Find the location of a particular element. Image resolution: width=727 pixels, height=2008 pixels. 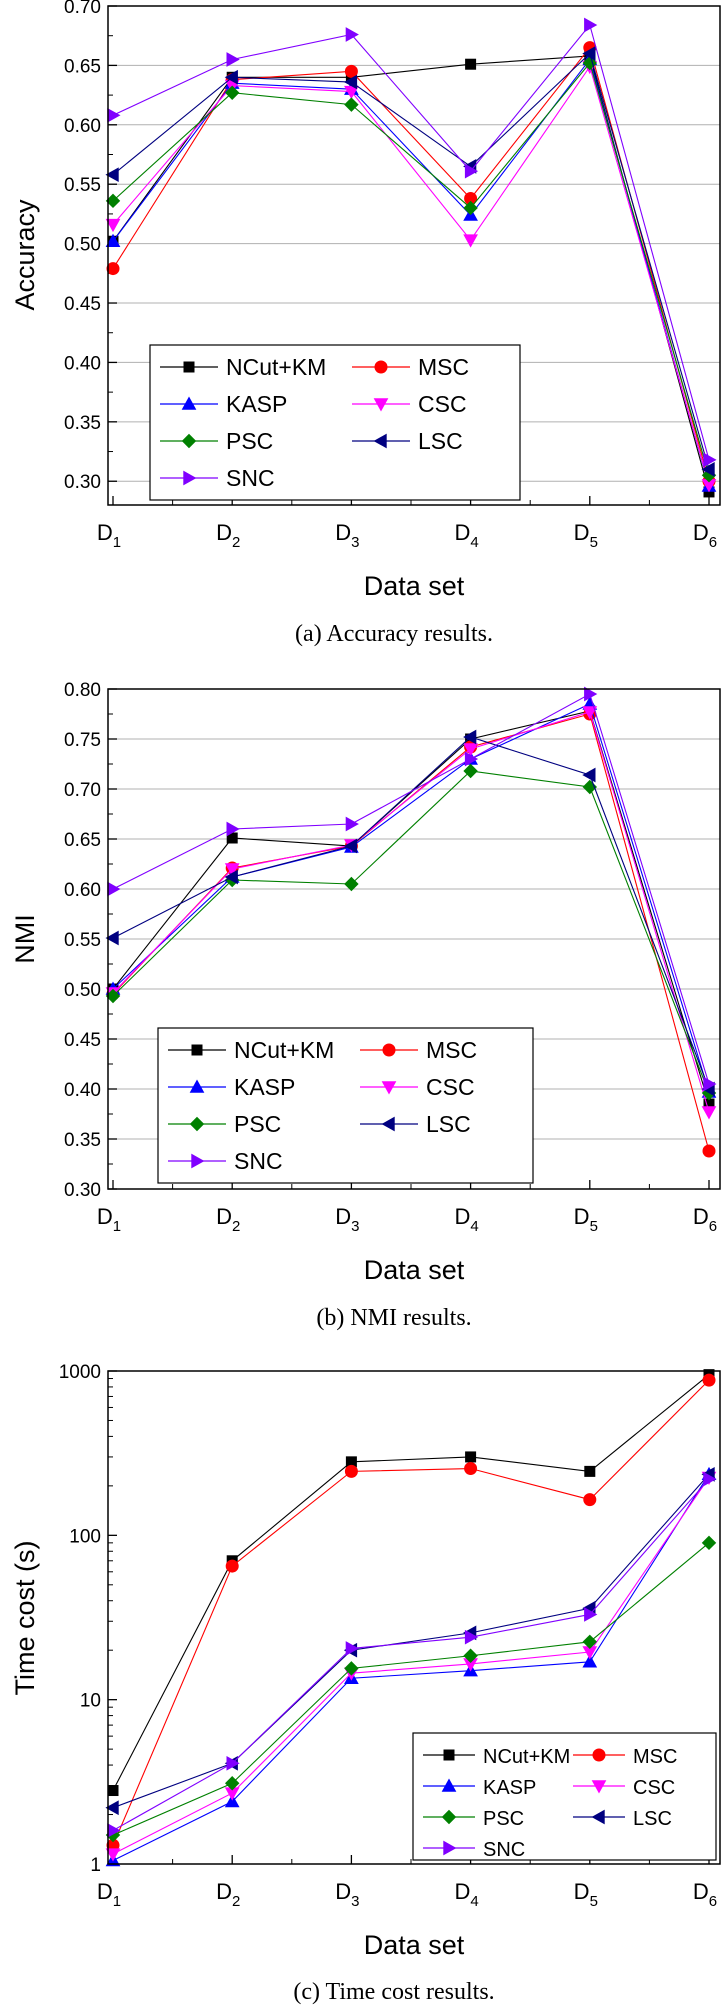

y-tick-label: 0.75 is located at coordinates (82, 740).